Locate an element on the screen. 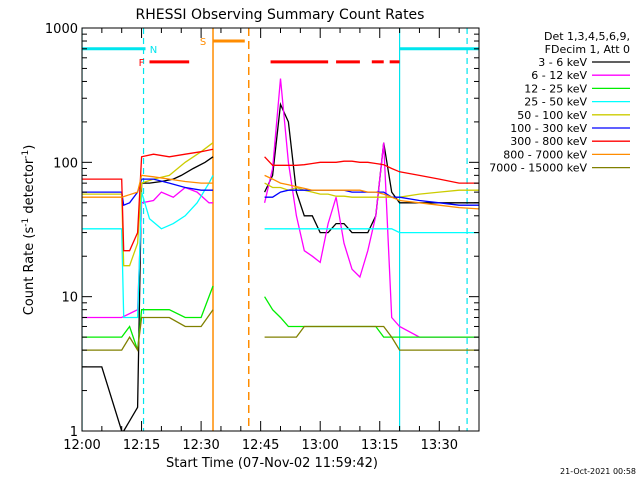 The width and height of the screenshot is (640, 480). x-tick-label: 13:30 is located at coordinates (439, 445).